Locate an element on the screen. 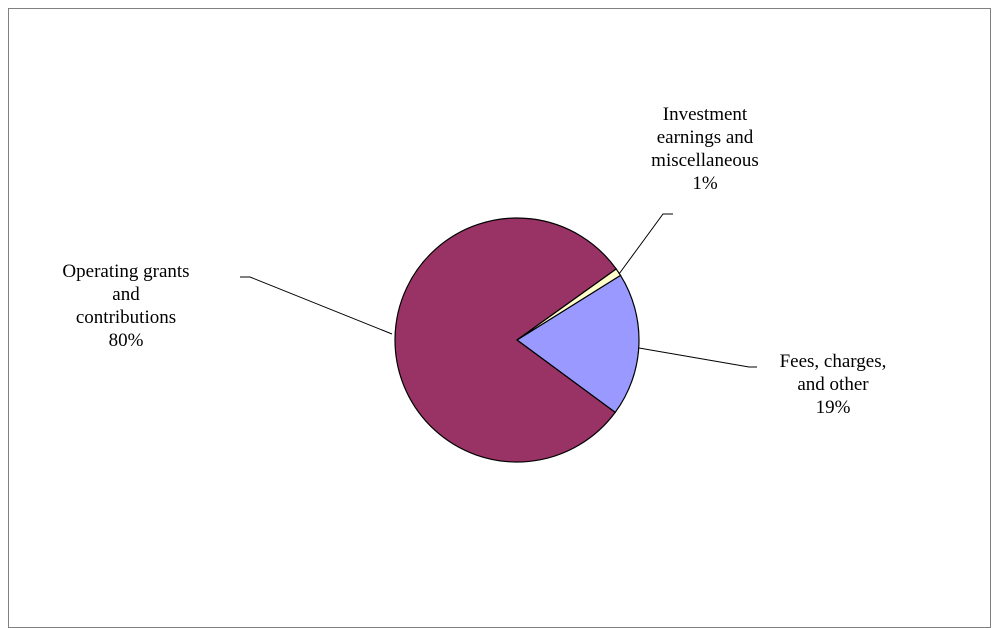  slice-label-line: Investment is located at coordinates (705, 114).